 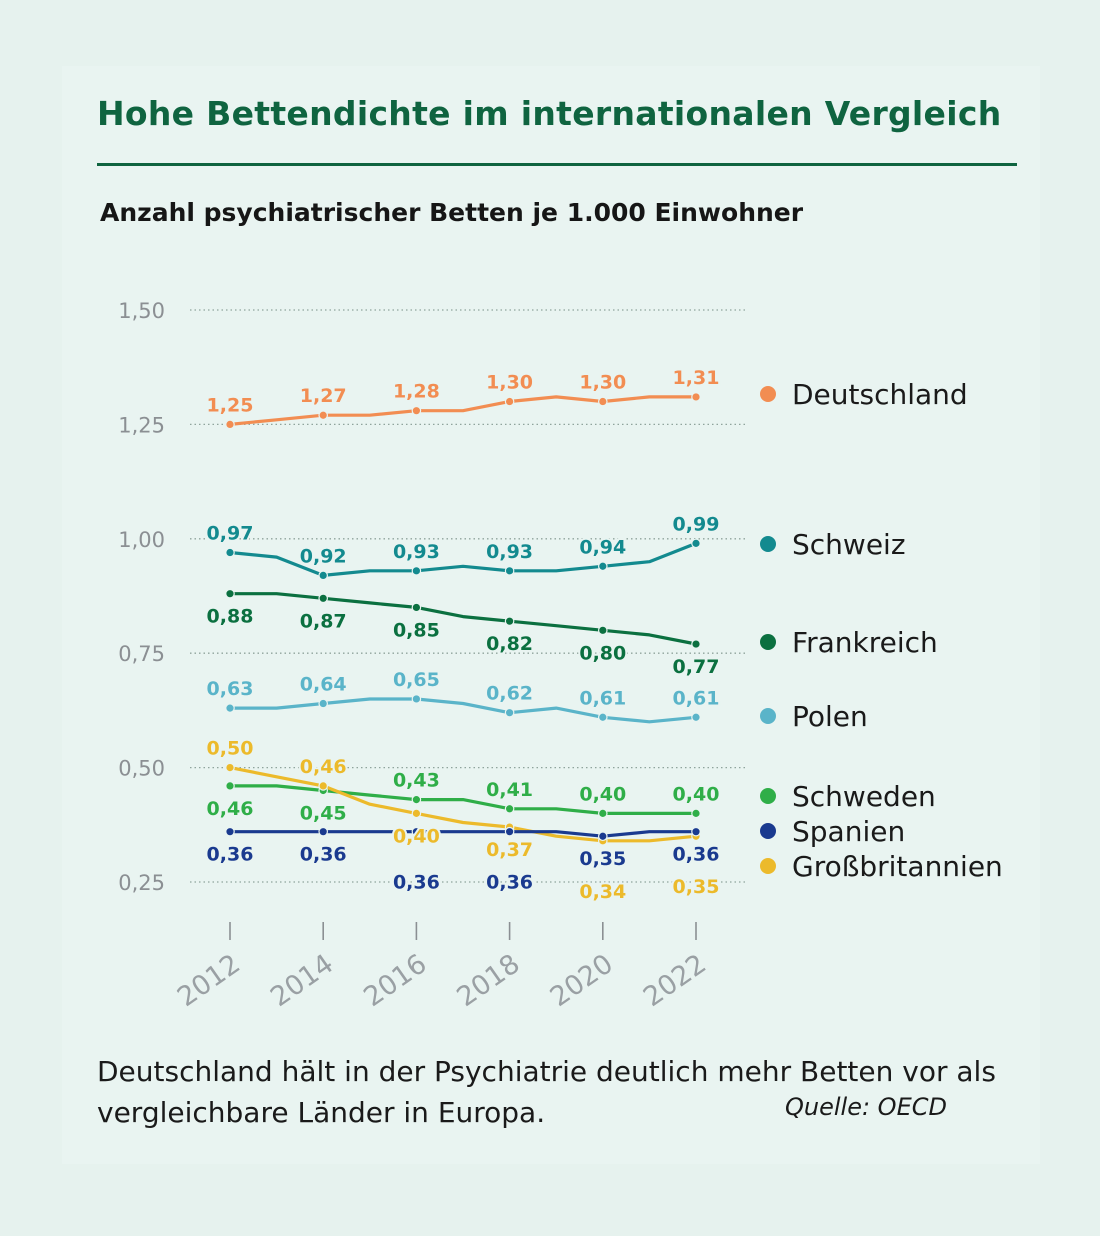 I want to click on data-label: 0,37, so click(x=509, y=850).